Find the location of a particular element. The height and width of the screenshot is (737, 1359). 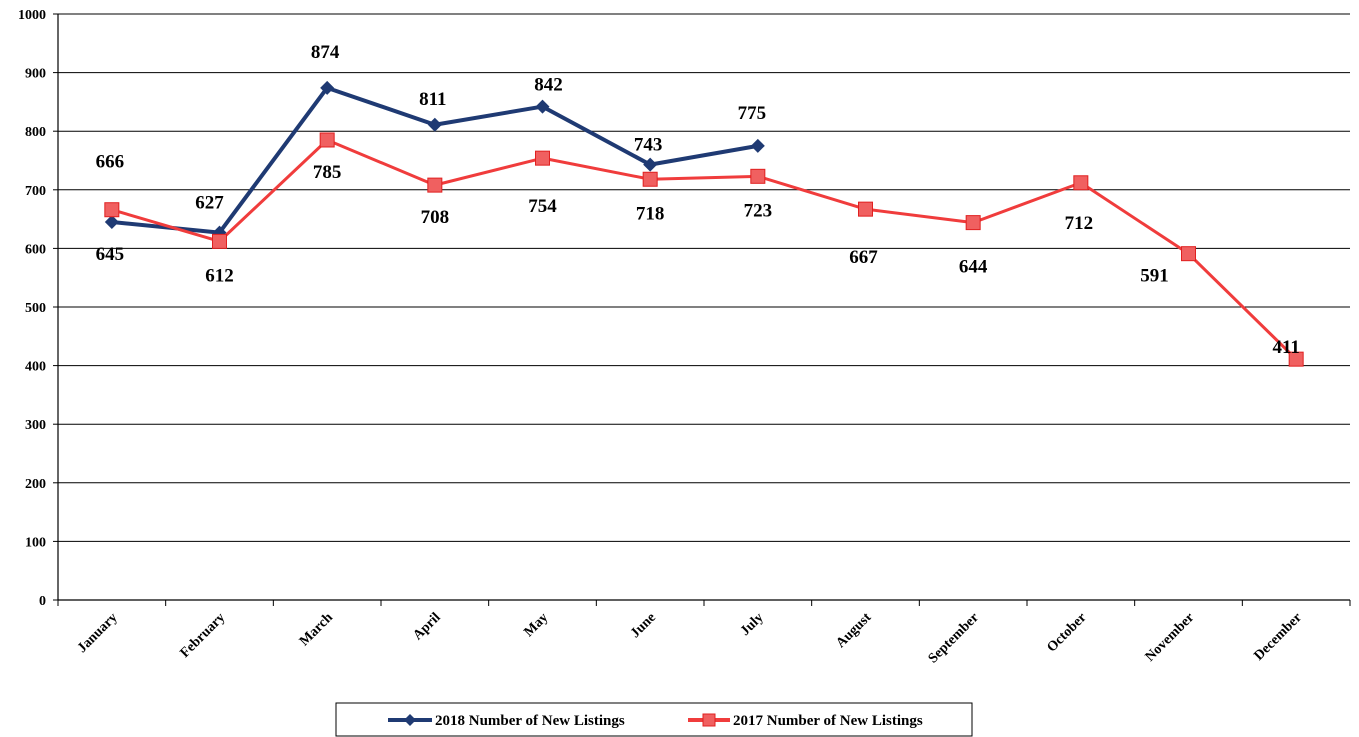

y-tick-label-0: 0 is located at coordinates (42, 601).